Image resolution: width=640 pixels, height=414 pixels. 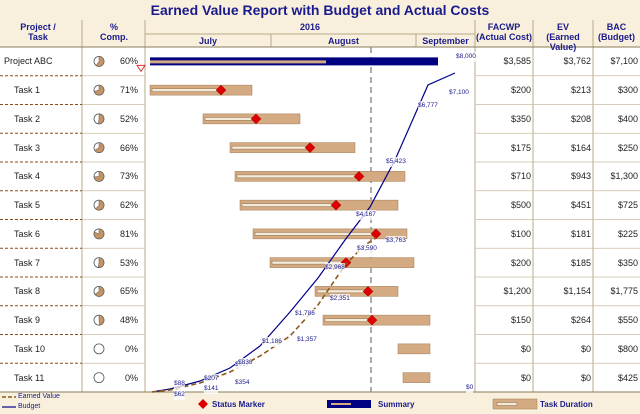 I want to click on percent-complete: 52%, so click(x=128, y=118).